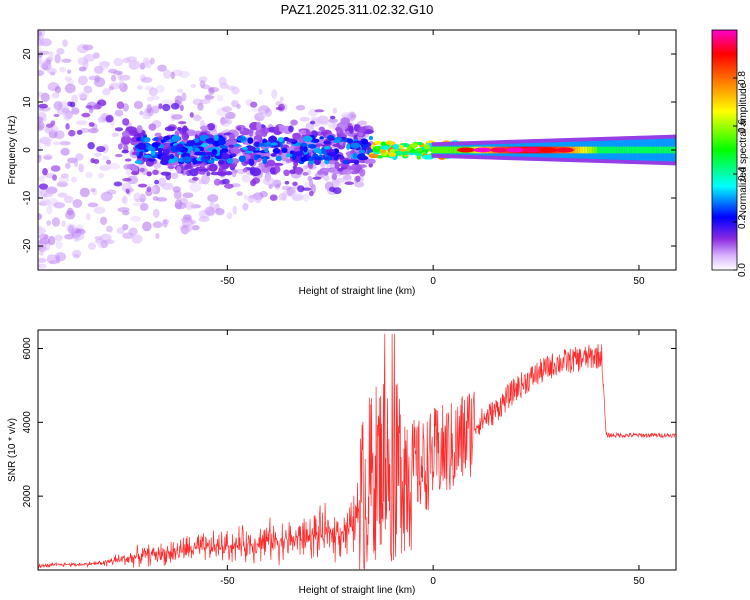  I want to click on colorbar-label: Normalized spectral amplitude, so click(743, 149).